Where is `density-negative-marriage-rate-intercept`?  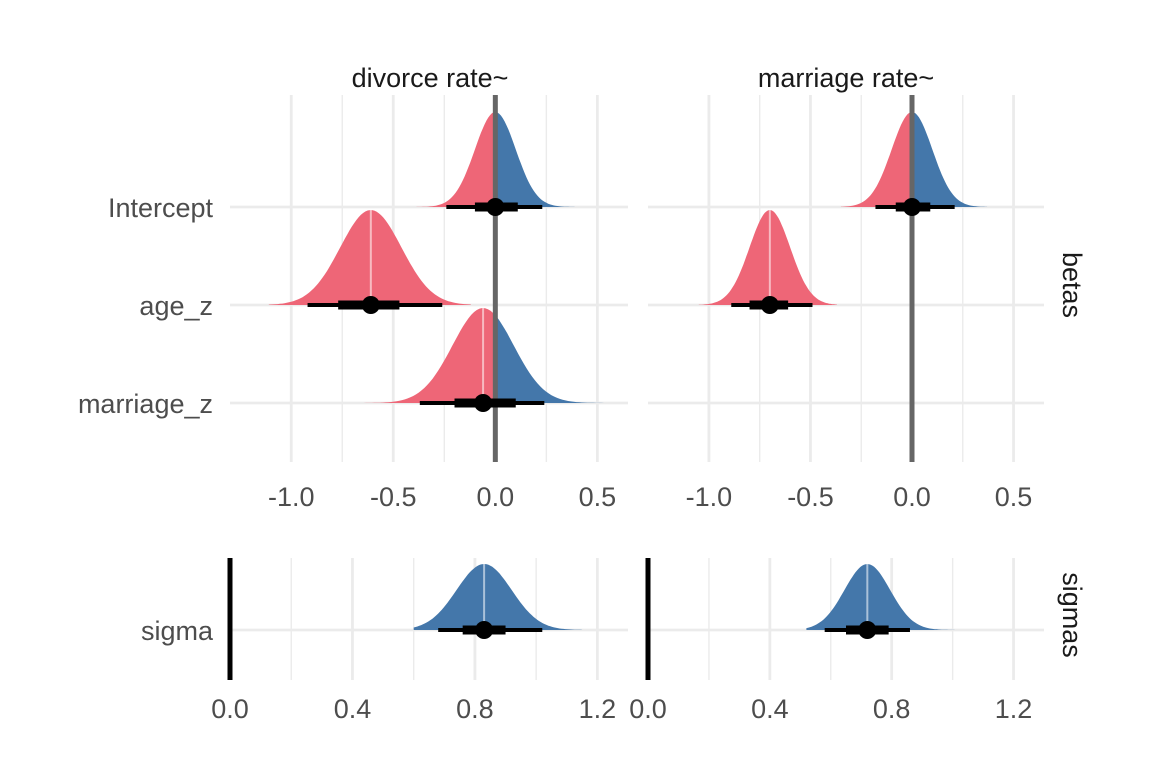
density-negative-marriage-rate-intercept is located at coordinates (876, 159).